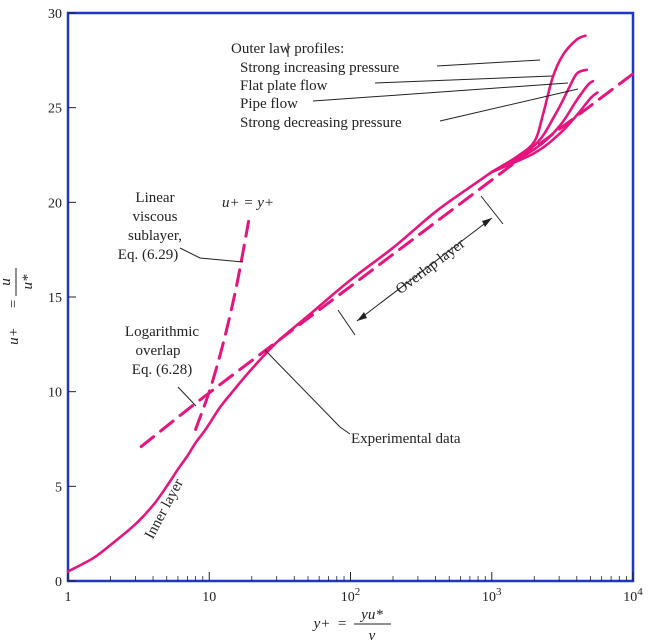  What do you see at coordinates (406, 439) in the screenshot?
I see `experimental-data-label: Experimental data` at bounding box center [406, 439].